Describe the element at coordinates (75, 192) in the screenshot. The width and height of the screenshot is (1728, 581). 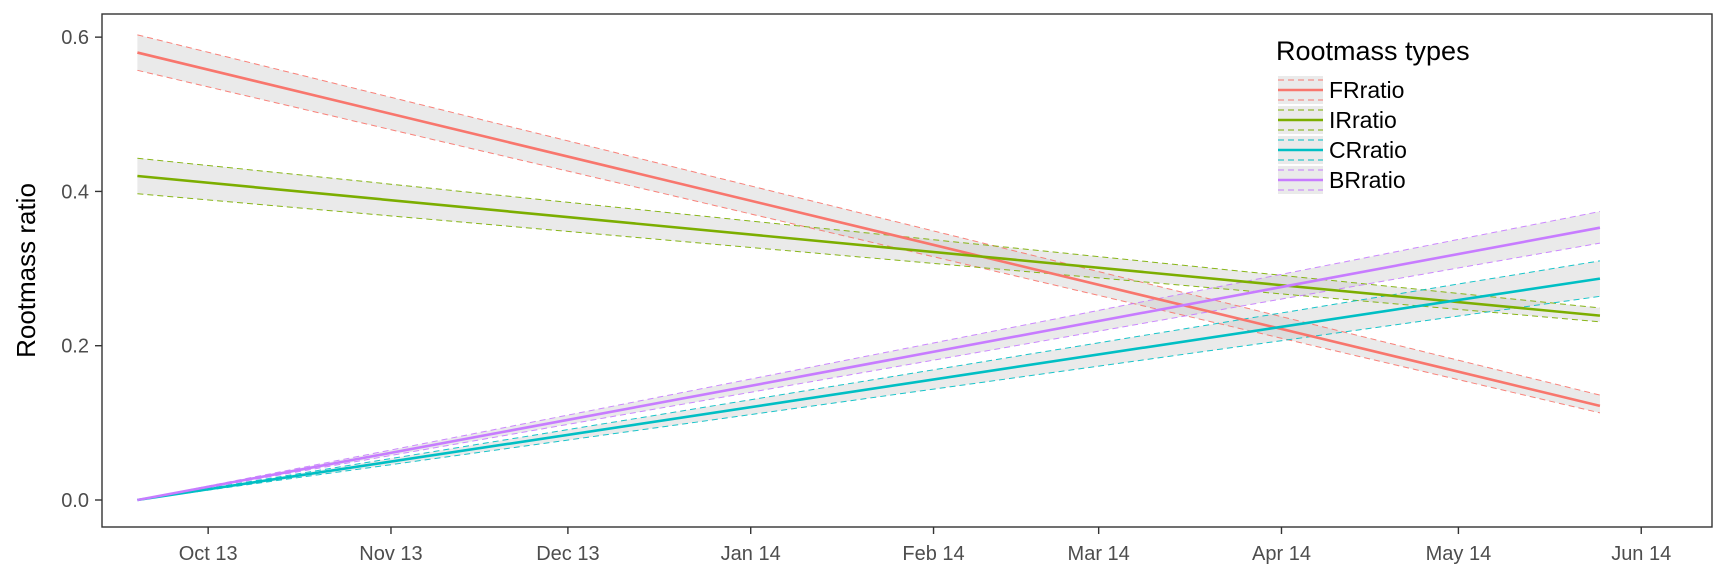
I see `y-tick-label: 0.4` at that location.